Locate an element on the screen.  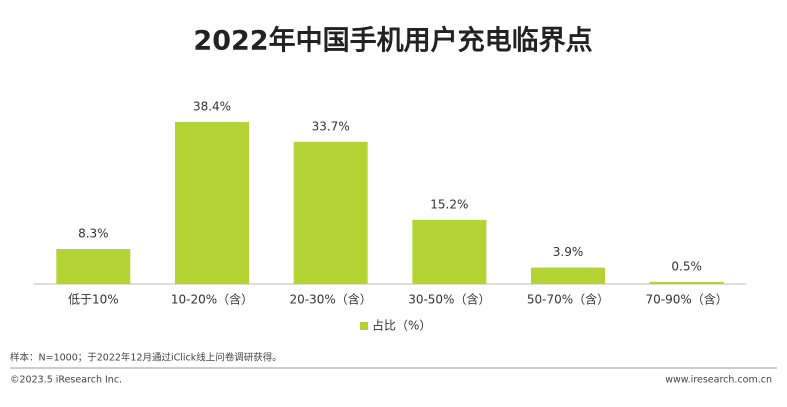
data-label: 8.3% is located at coordinates (93, 233).